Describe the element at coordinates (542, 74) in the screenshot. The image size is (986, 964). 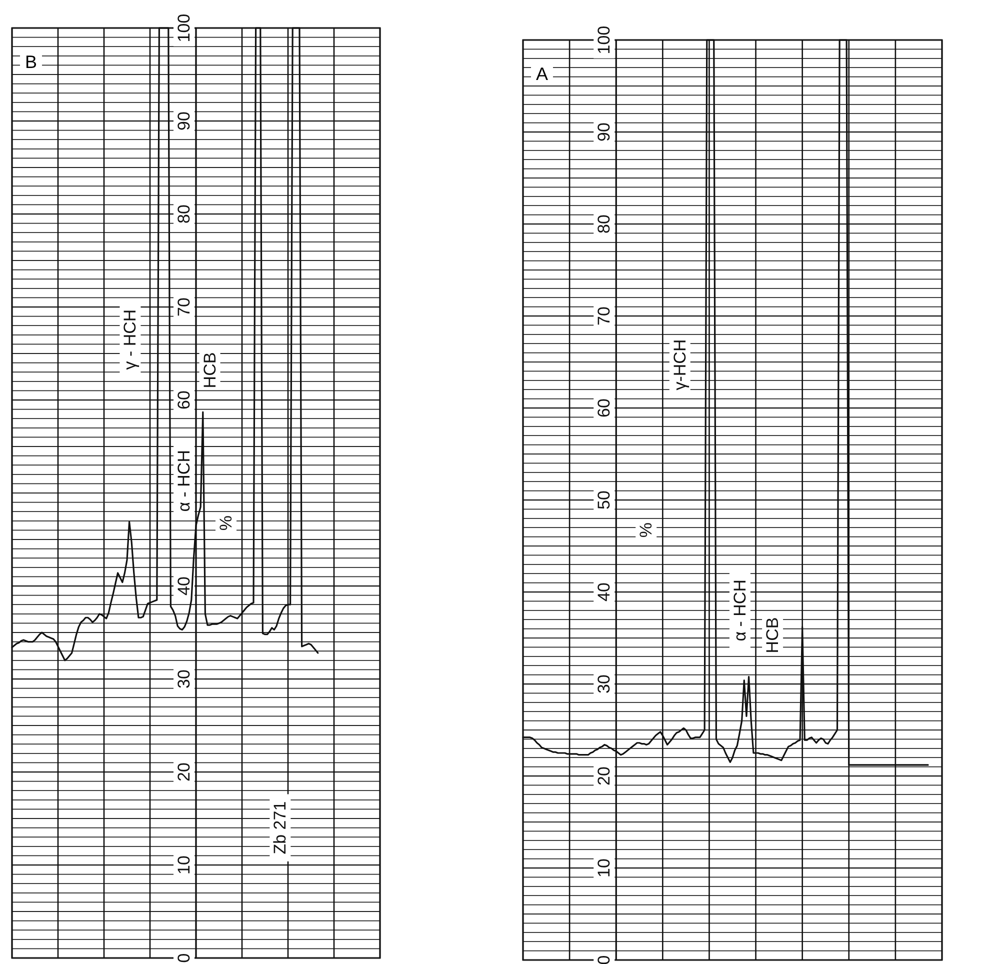
I see `text: A` at that location.